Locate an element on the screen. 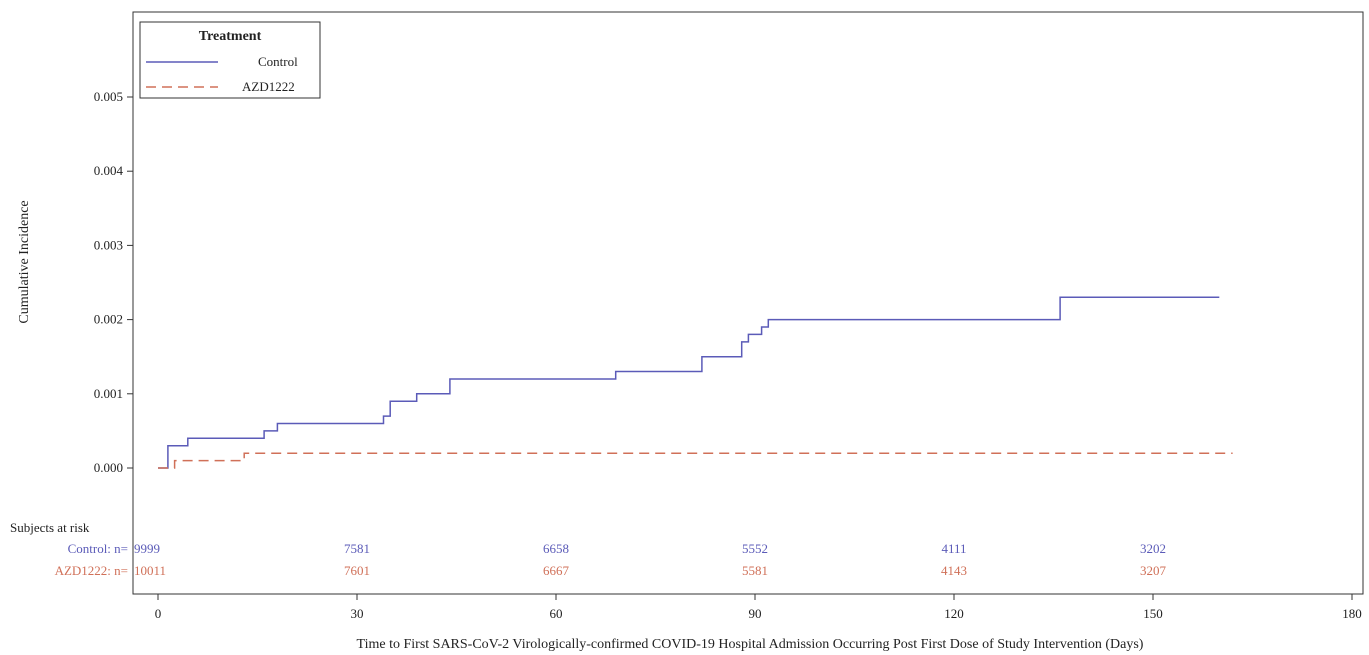  risk-value: 7601 is located at coordinates (357, 570).